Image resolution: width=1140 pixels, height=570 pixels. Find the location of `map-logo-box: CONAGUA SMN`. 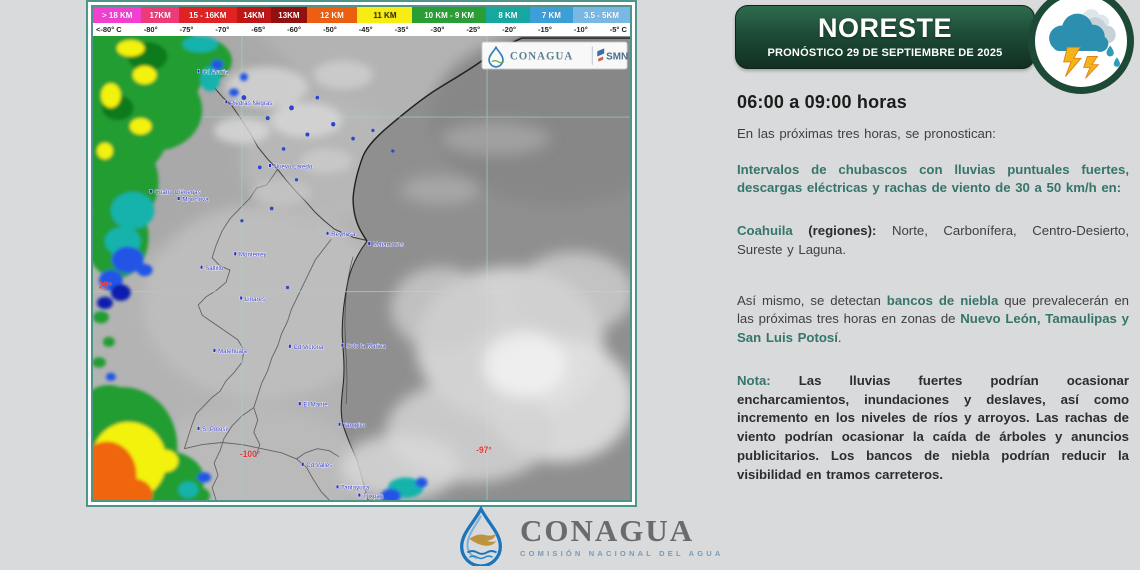

map-logo-box: CONAGUA SMN is located at coordinates (554, 55).